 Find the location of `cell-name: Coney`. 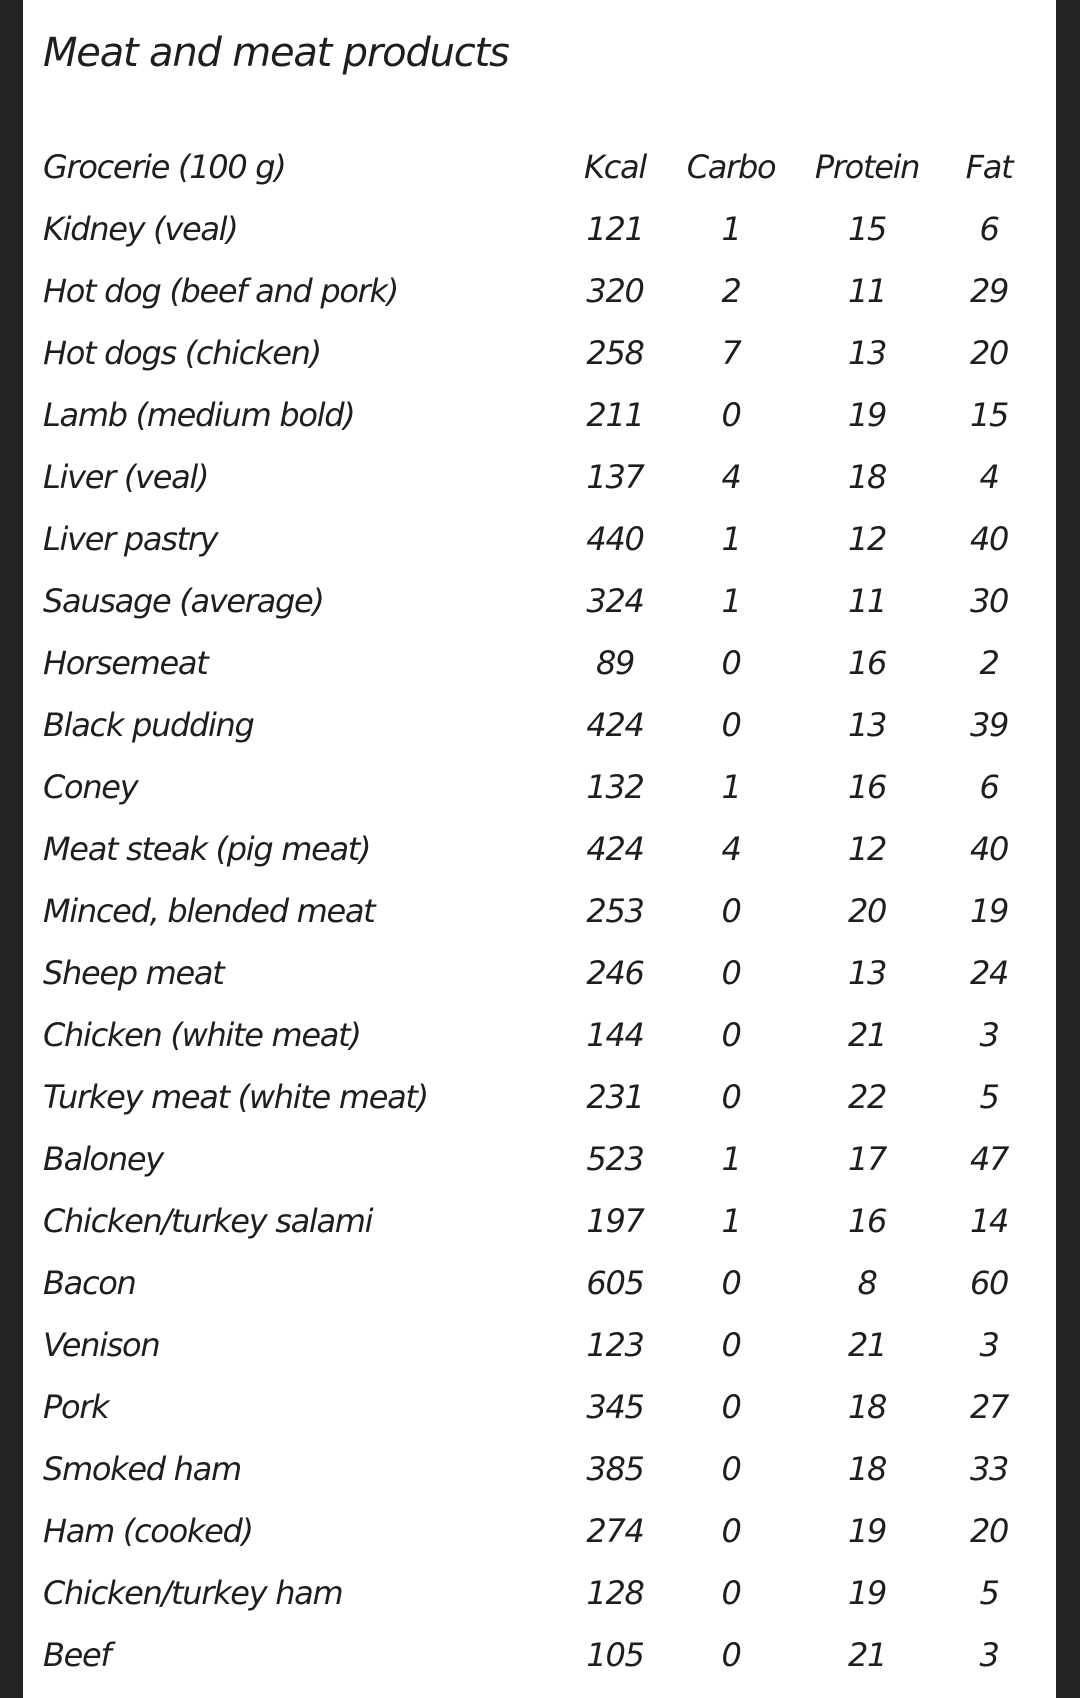

cell-name: Coney is located at coordinates (91, 787).